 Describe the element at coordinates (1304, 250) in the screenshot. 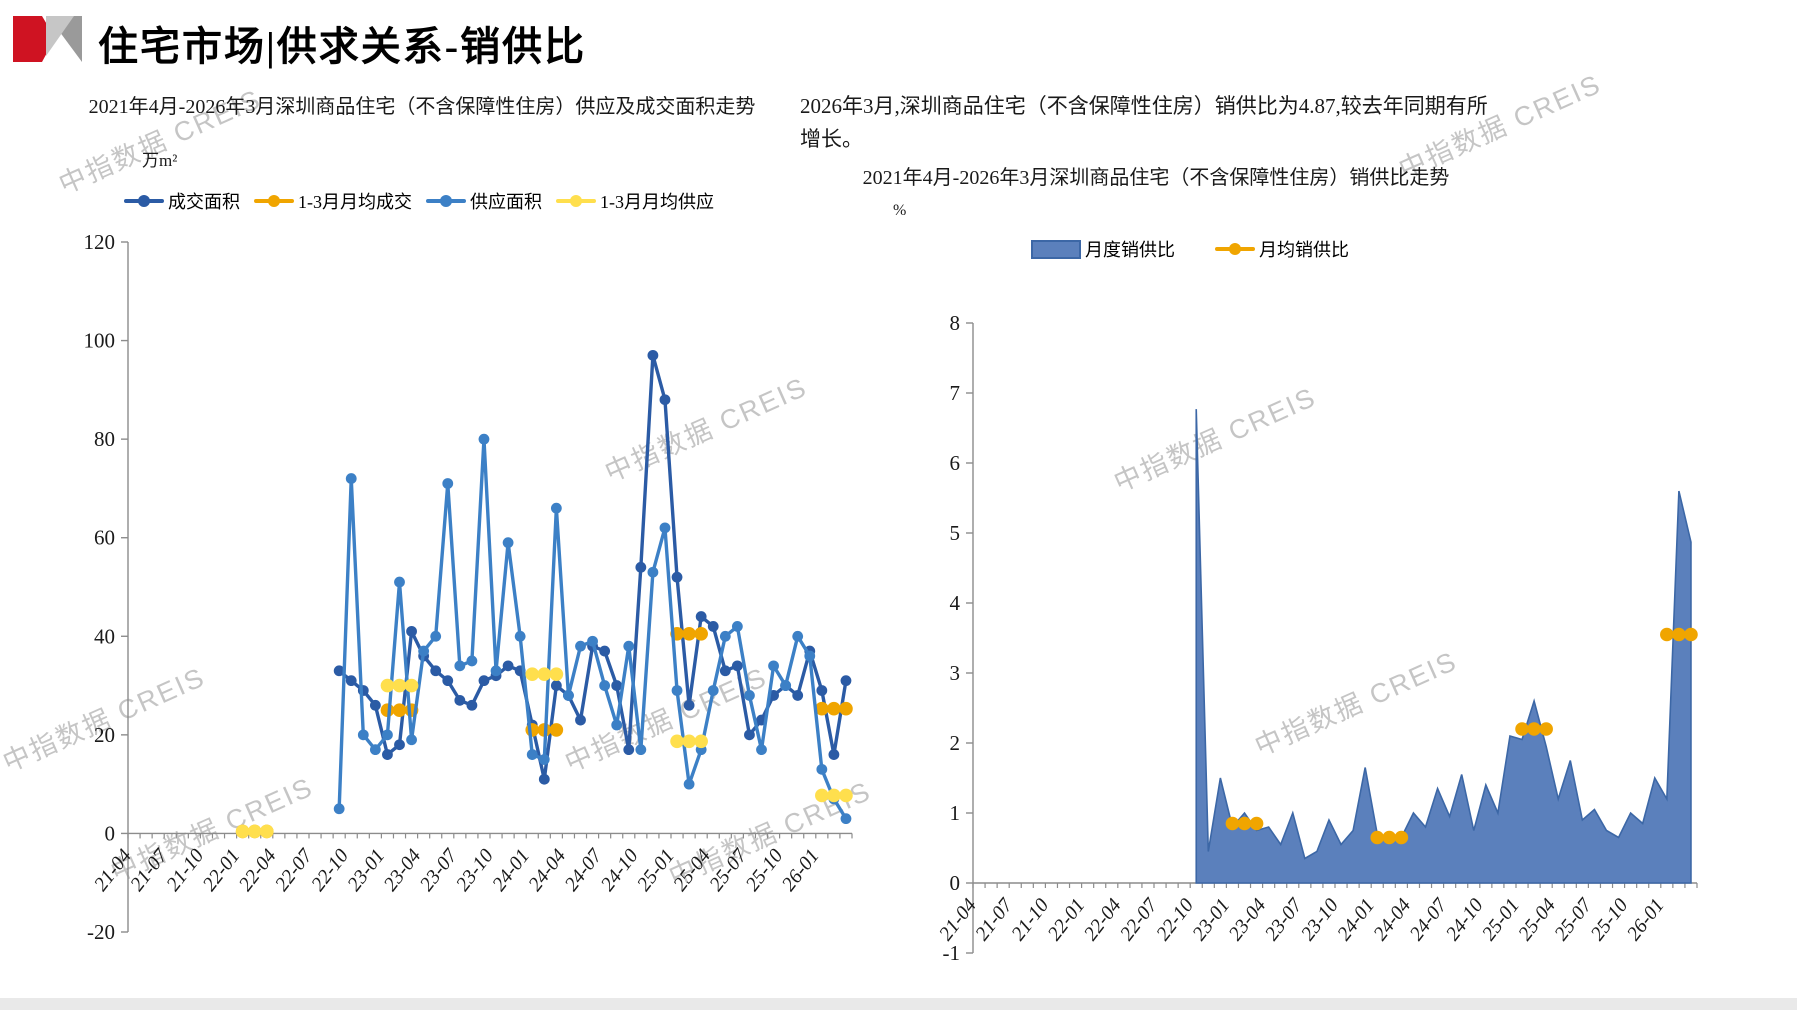

I see `legend-label: 月均销供比` at that location.